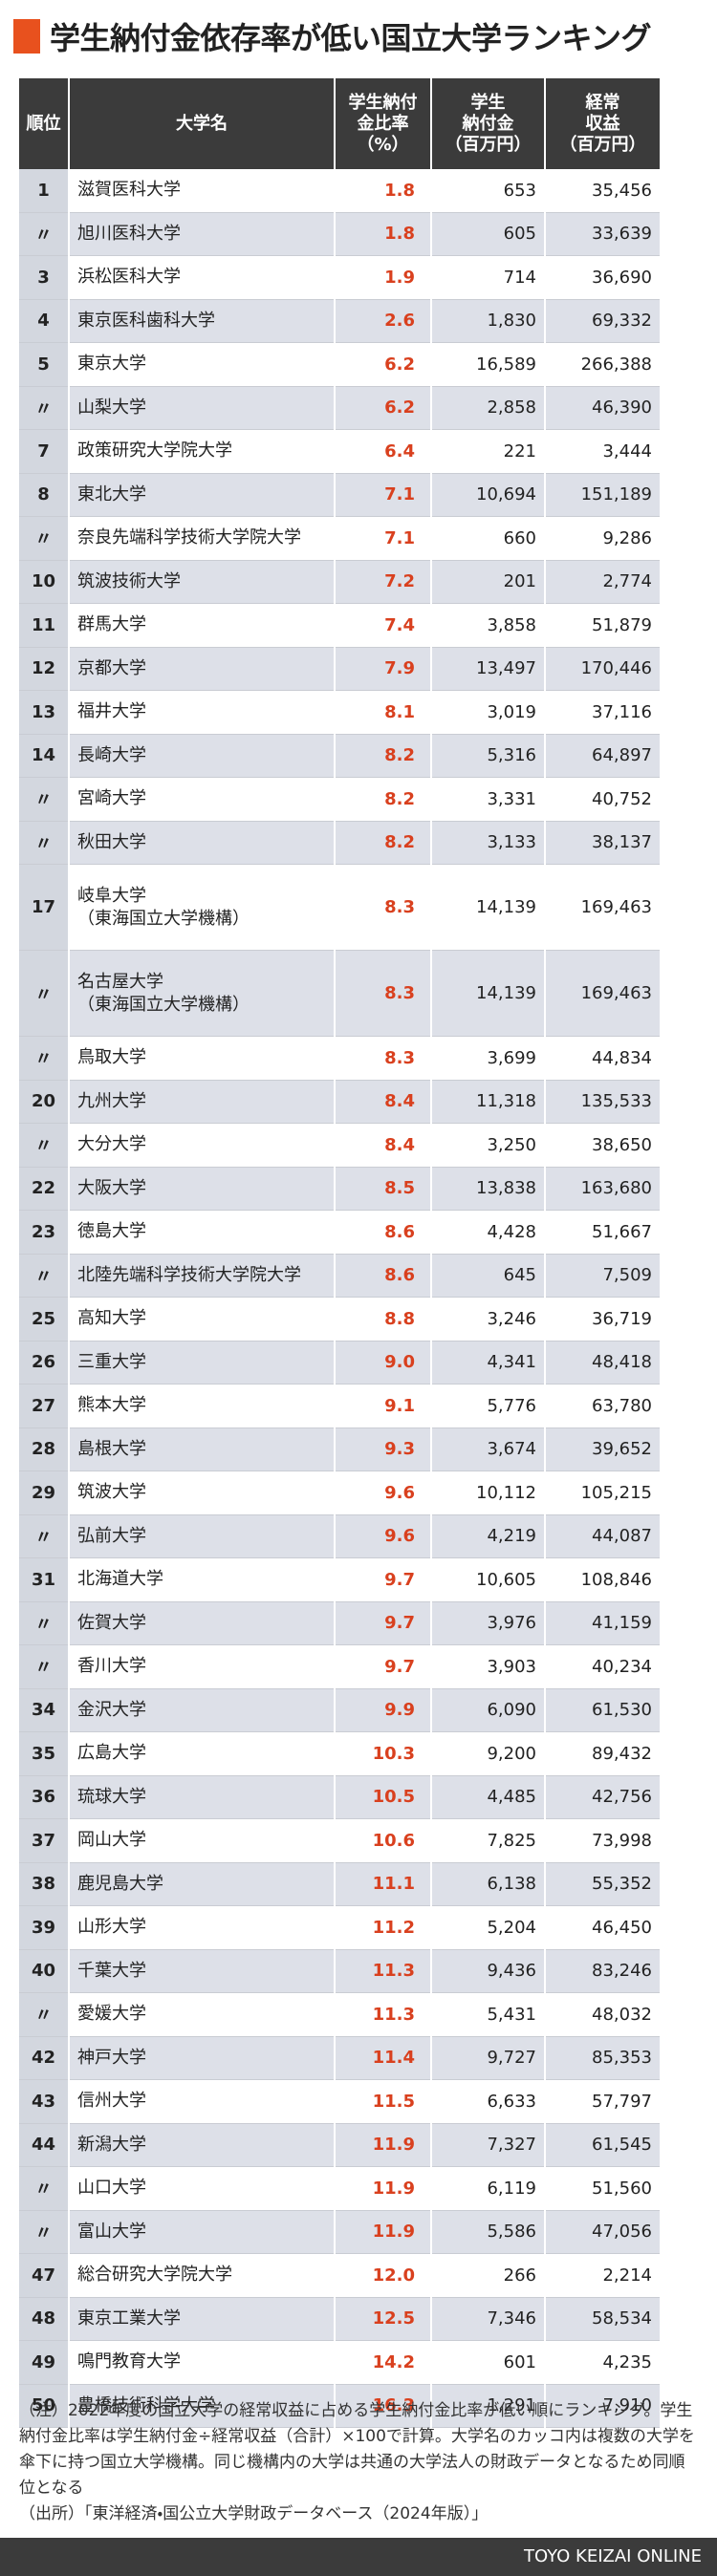  What do you see at coordinates (111, 1448) in the screenshot?
I see `university-name: 島根大学` at bounding box center [111, 1448].